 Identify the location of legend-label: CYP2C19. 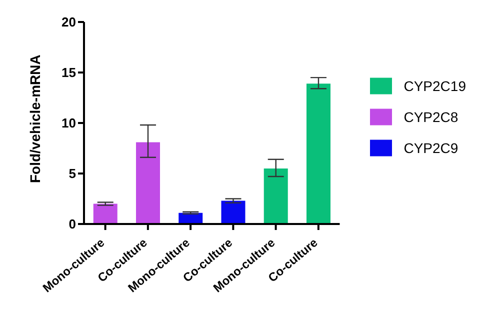
(435, 86).